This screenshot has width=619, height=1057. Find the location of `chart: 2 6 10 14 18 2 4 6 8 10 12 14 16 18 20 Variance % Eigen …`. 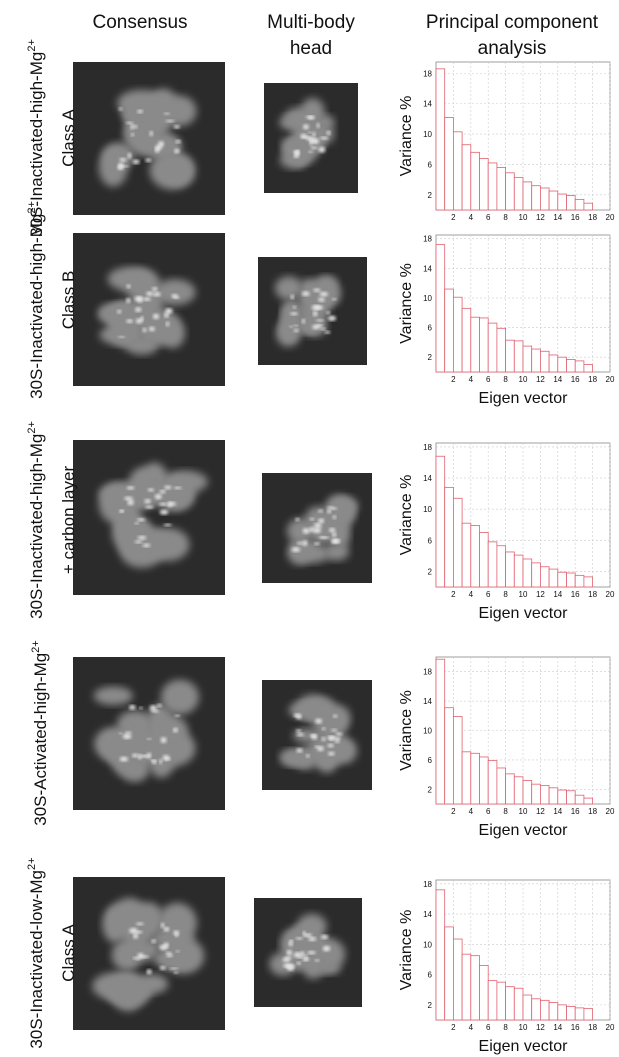

chart: 2 6 10 14 18 2 4 6 8 10 12 14 16 18 20 Variance % Eigen … is located at coordinates (506, 532).